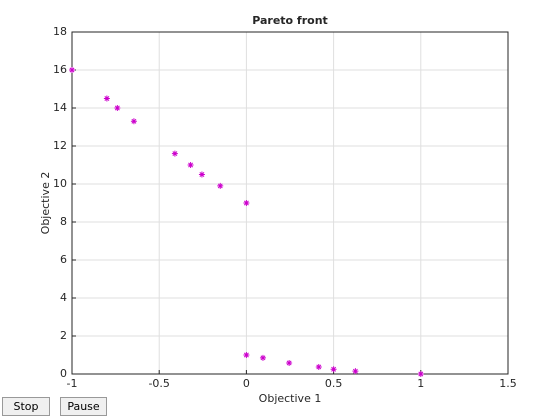 The image size is (560, 420). I want to click on y-tick-label: 0, so click(63, 373).